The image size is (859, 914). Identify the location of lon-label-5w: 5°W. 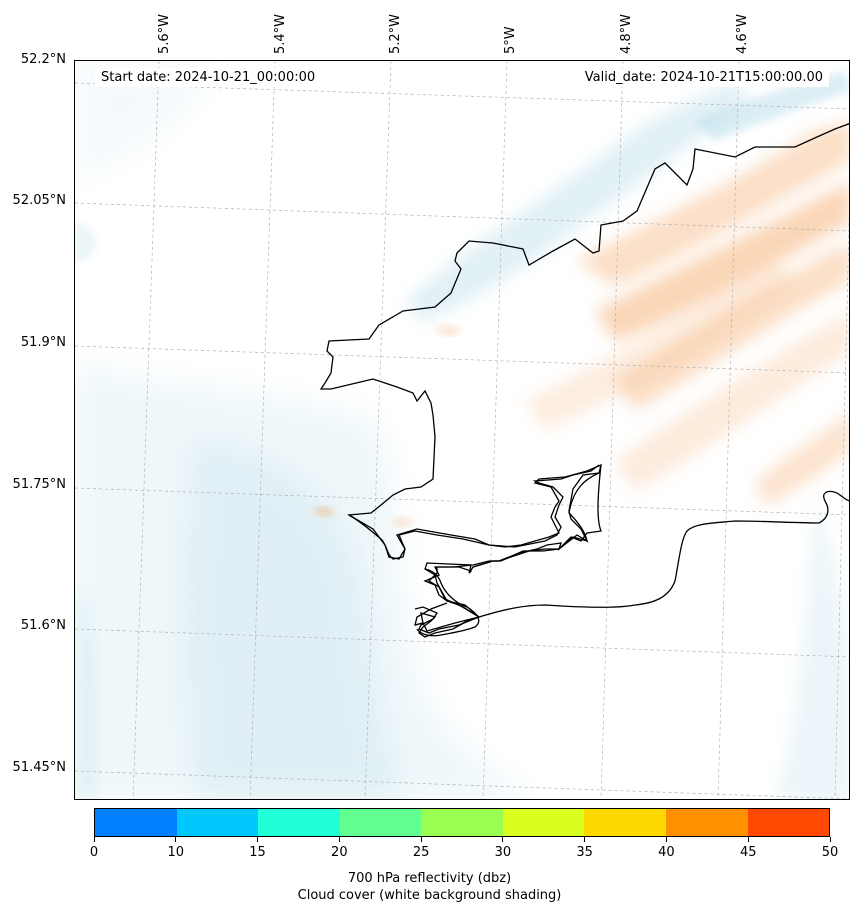
(510, 40).